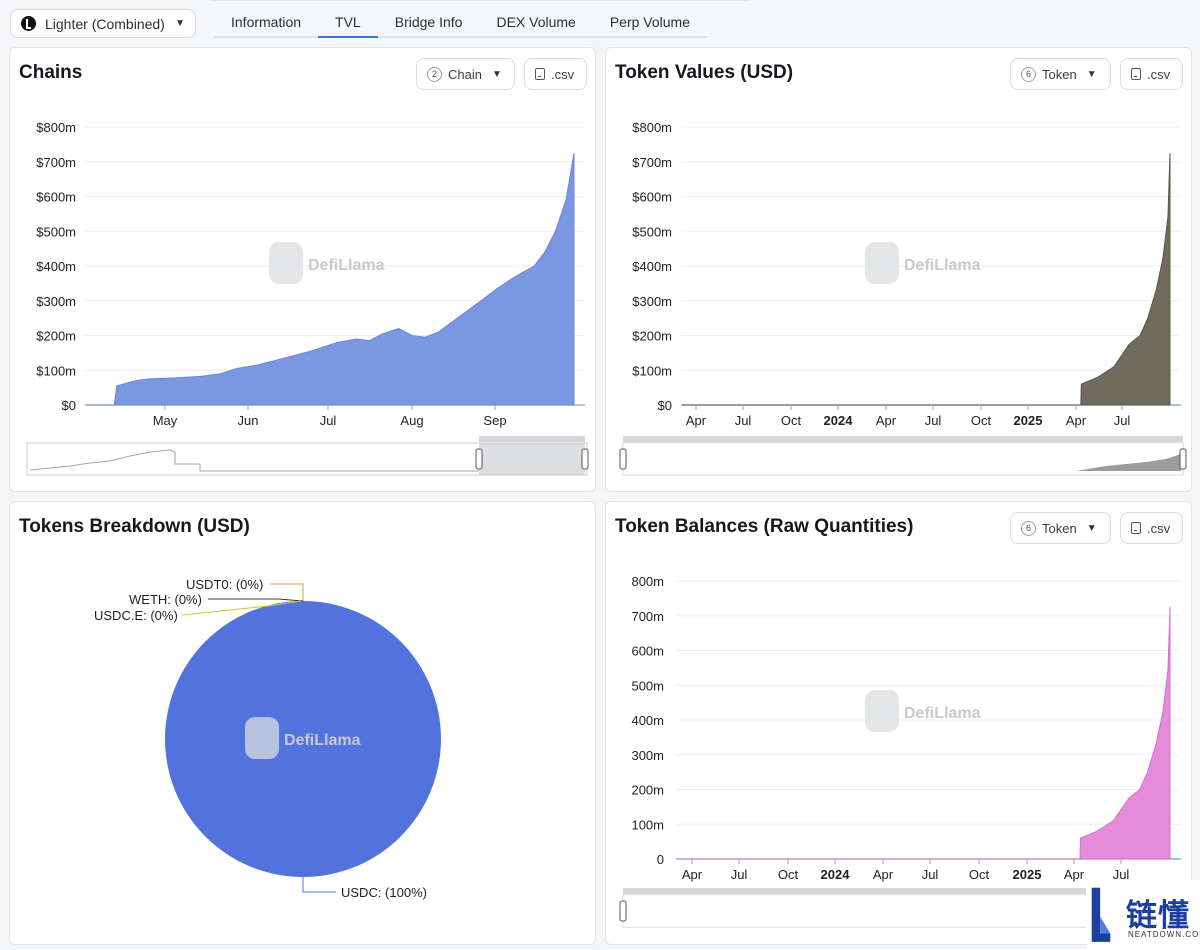  I want to click on panel-title: Tokens Breakdown (USD), so click(134, 526).